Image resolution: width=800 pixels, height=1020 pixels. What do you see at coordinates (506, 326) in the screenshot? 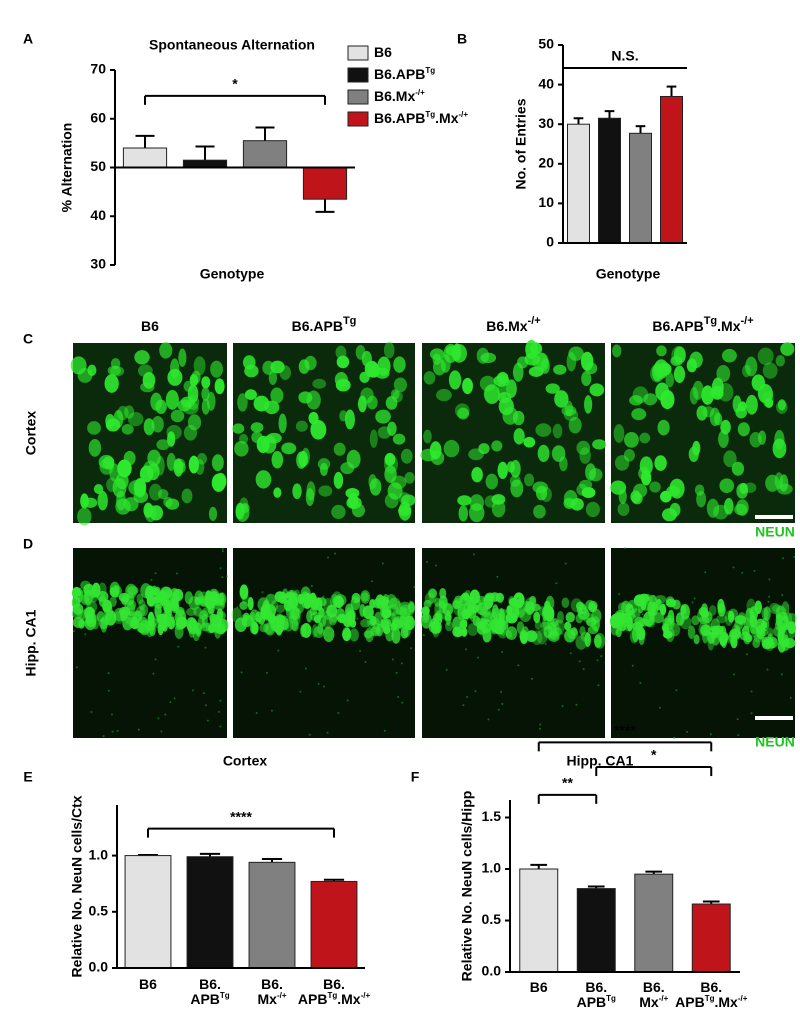
I see `column-header-part: B6.Mx` at bounding box center [506, 326].